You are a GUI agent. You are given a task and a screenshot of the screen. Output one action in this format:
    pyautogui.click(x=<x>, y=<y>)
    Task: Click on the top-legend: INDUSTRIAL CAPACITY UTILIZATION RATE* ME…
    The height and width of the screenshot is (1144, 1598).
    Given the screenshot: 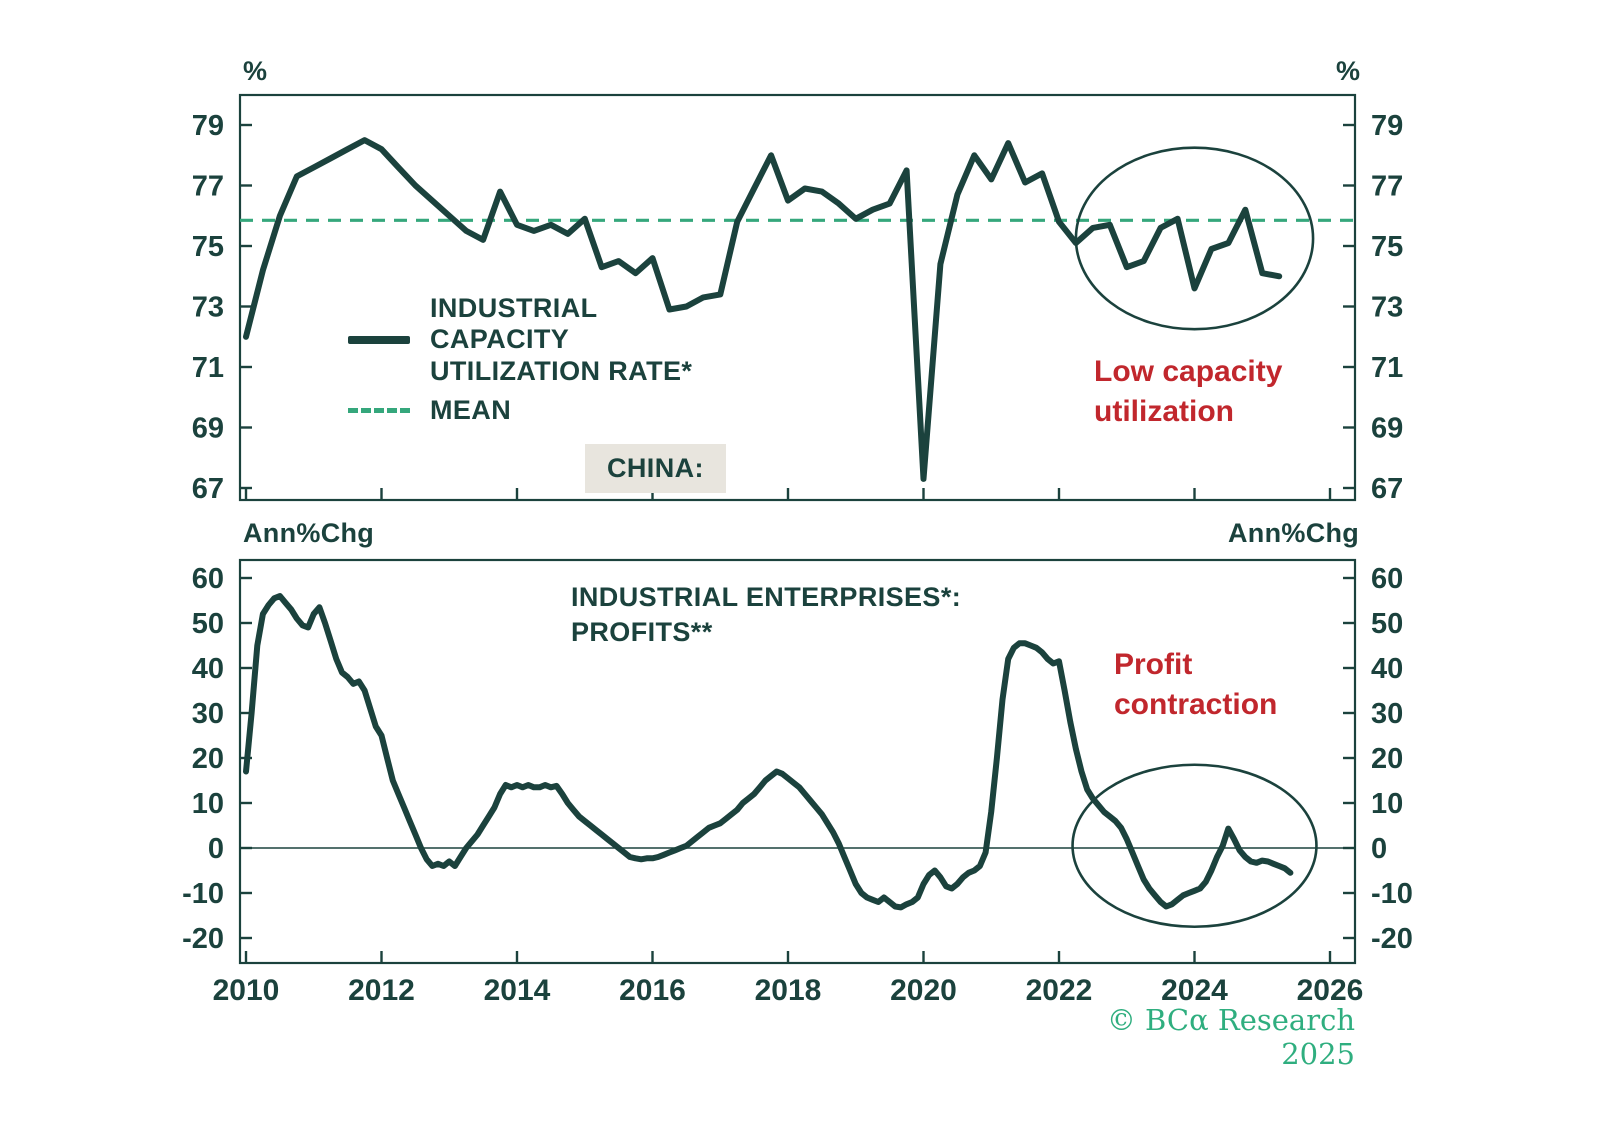 What is the action you would take?
    pyautogui.click(x=520, y=359)
    